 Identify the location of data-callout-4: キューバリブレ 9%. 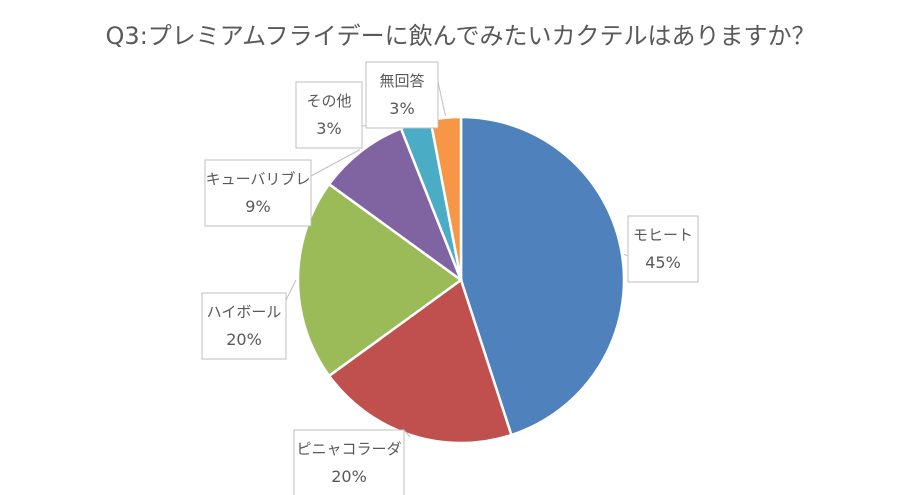
(258, 193).